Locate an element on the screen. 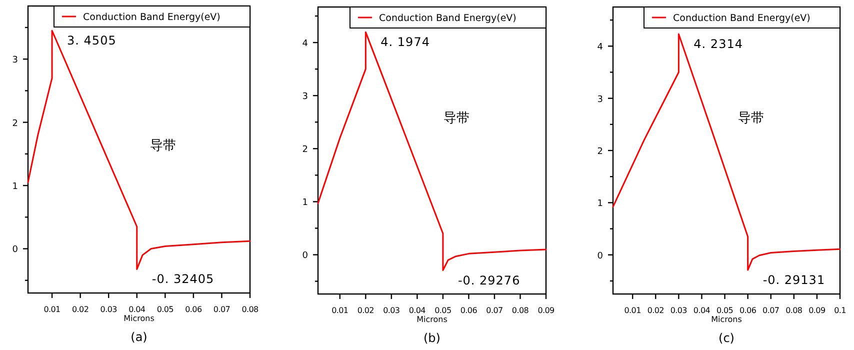  annotation: 4. 1974 is located at coordinates (405, 42).